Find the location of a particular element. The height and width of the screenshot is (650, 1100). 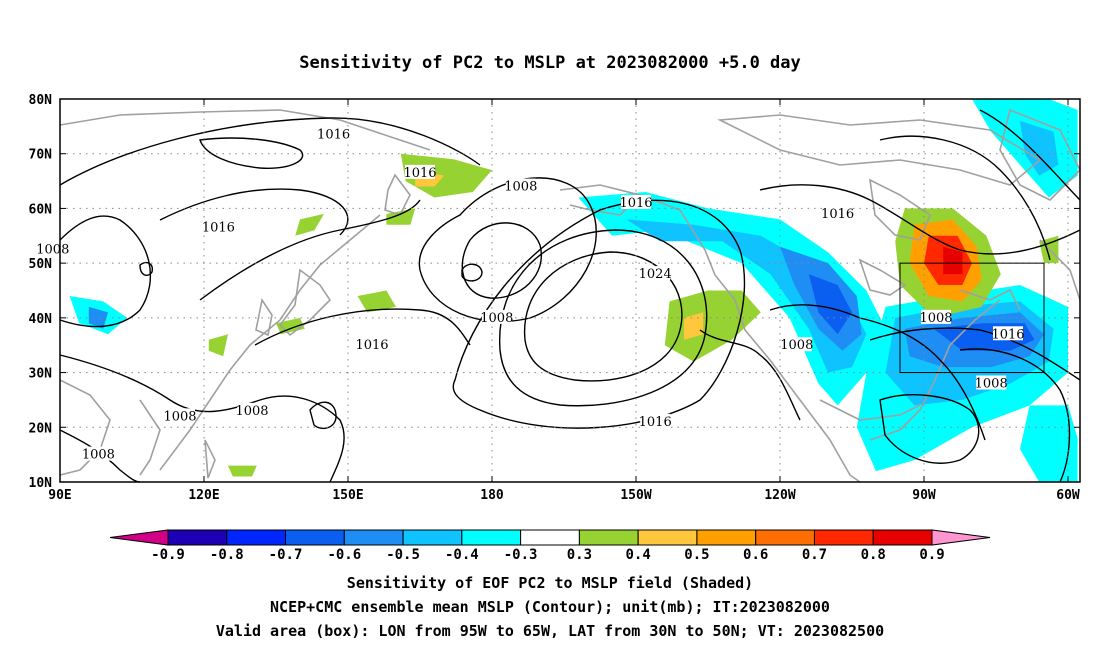

colorbar-under-arrow is located at coordinates (139, 537).